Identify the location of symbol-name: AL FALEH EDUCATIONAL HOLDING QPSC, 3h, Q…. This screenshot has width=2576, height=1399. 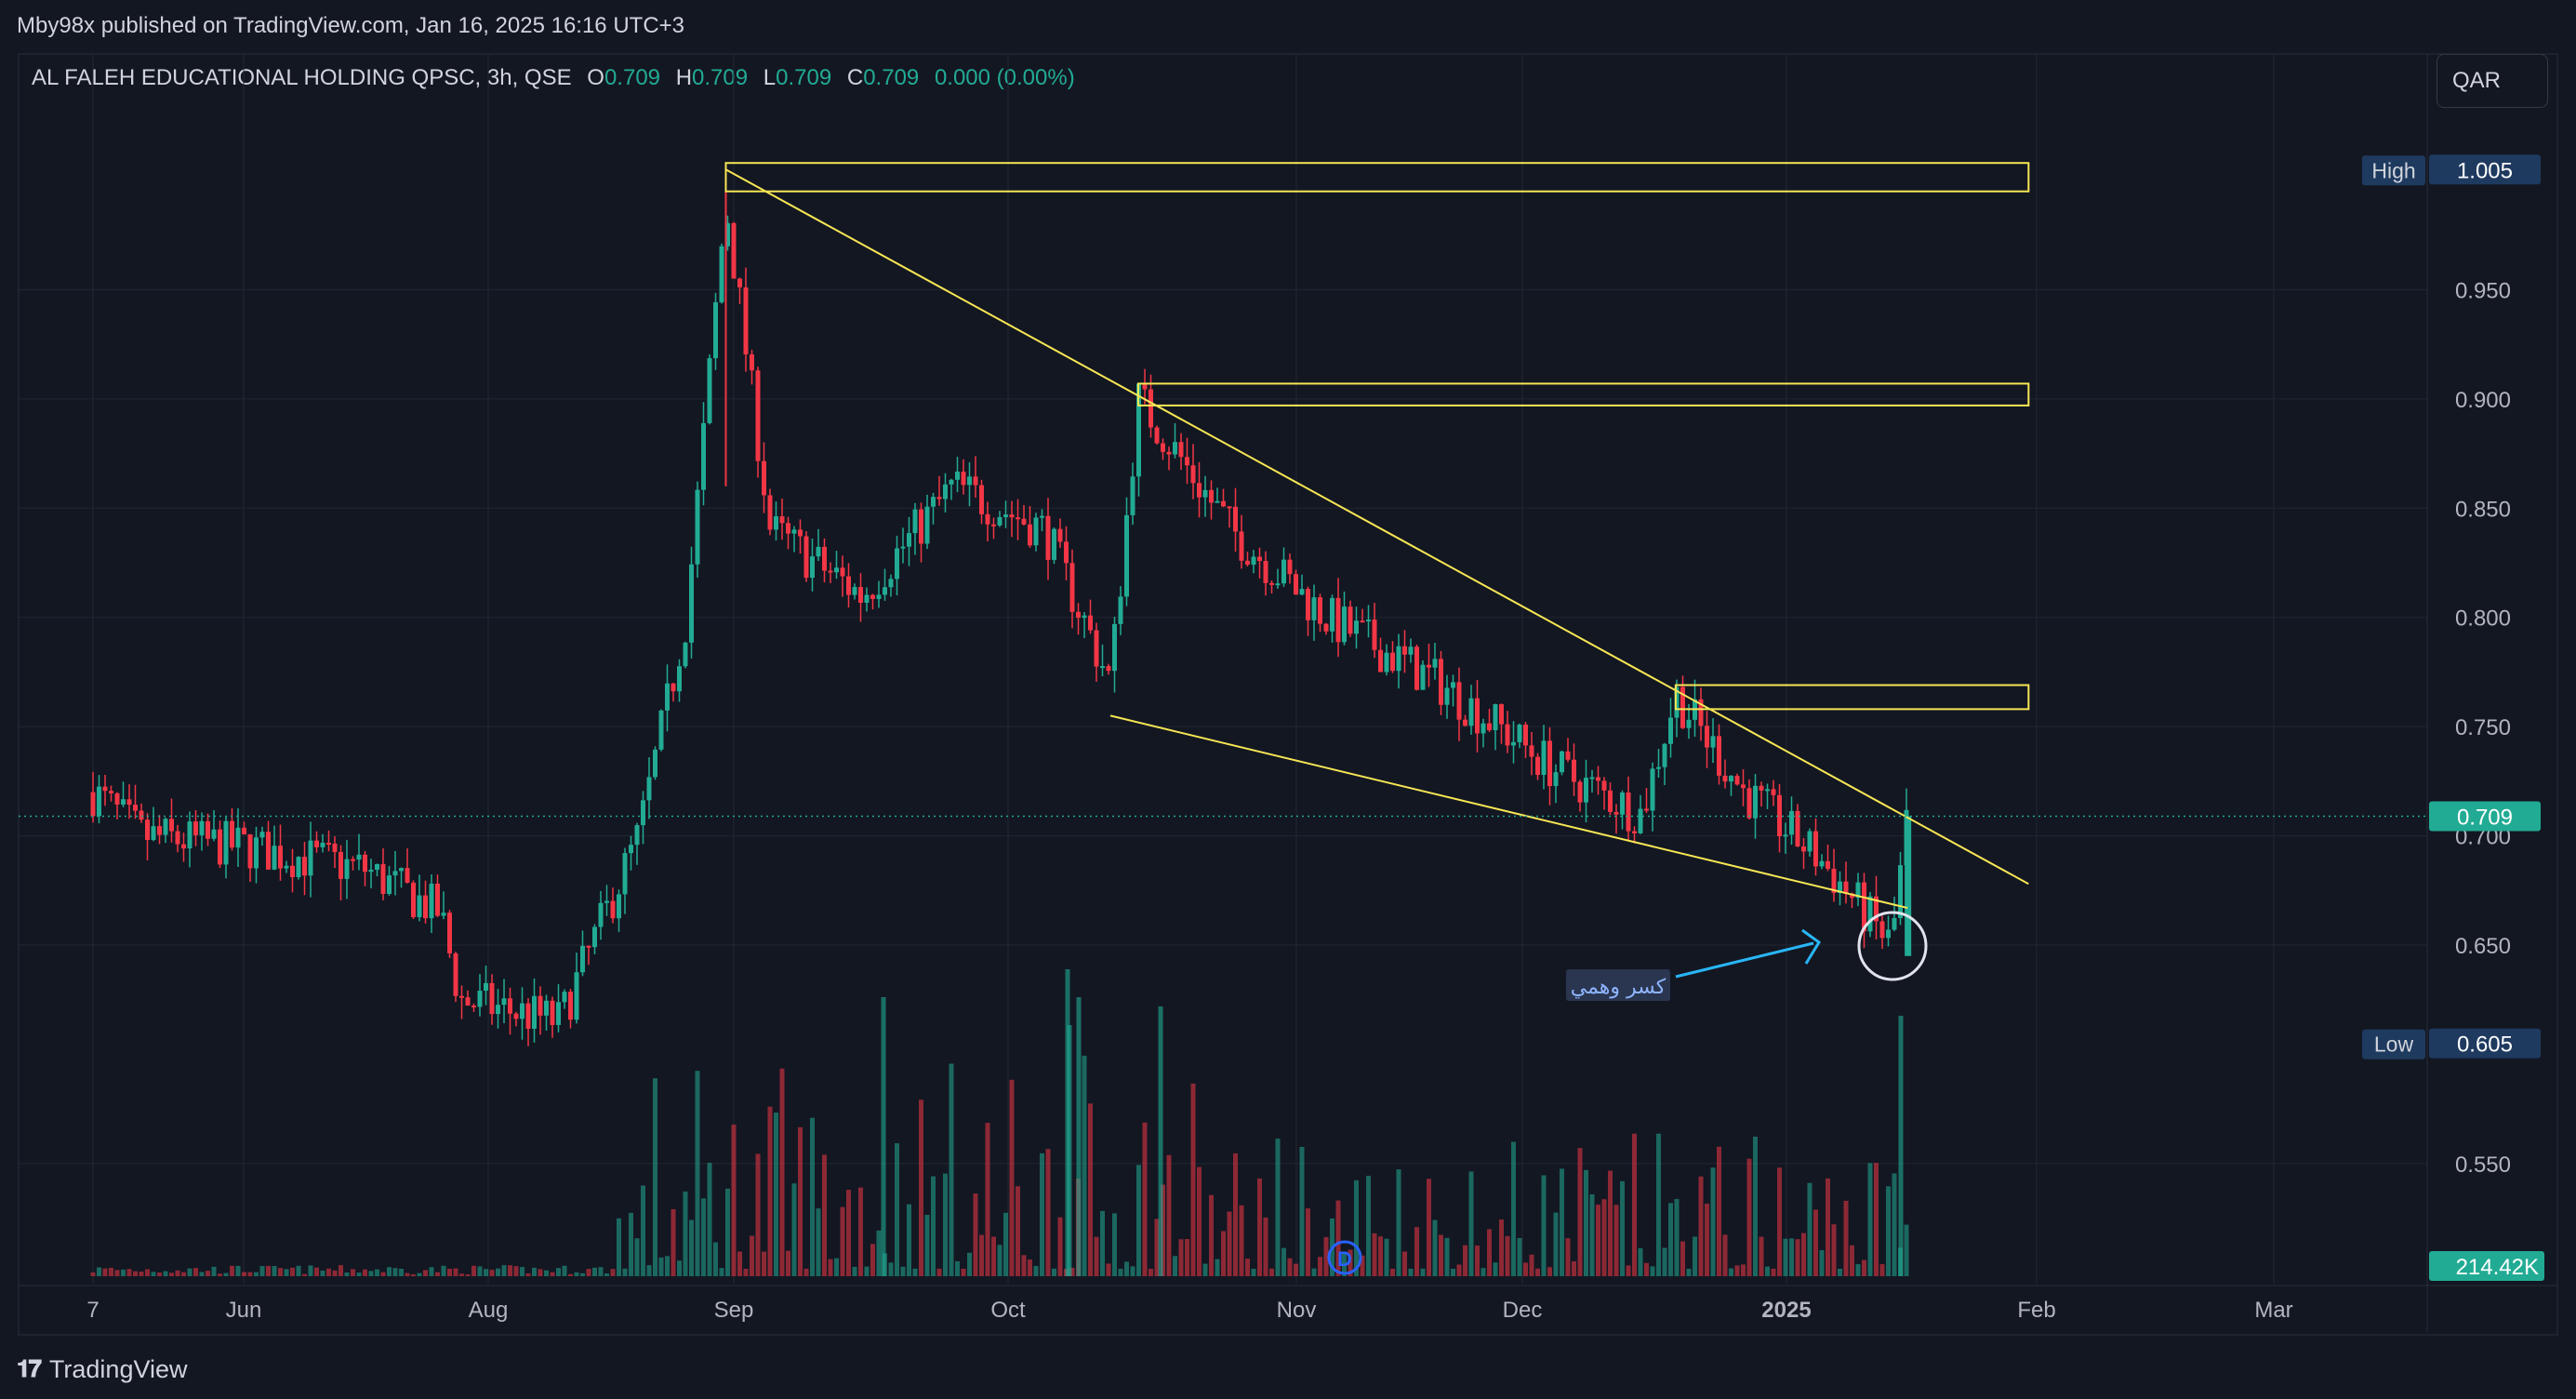
(302, 77).